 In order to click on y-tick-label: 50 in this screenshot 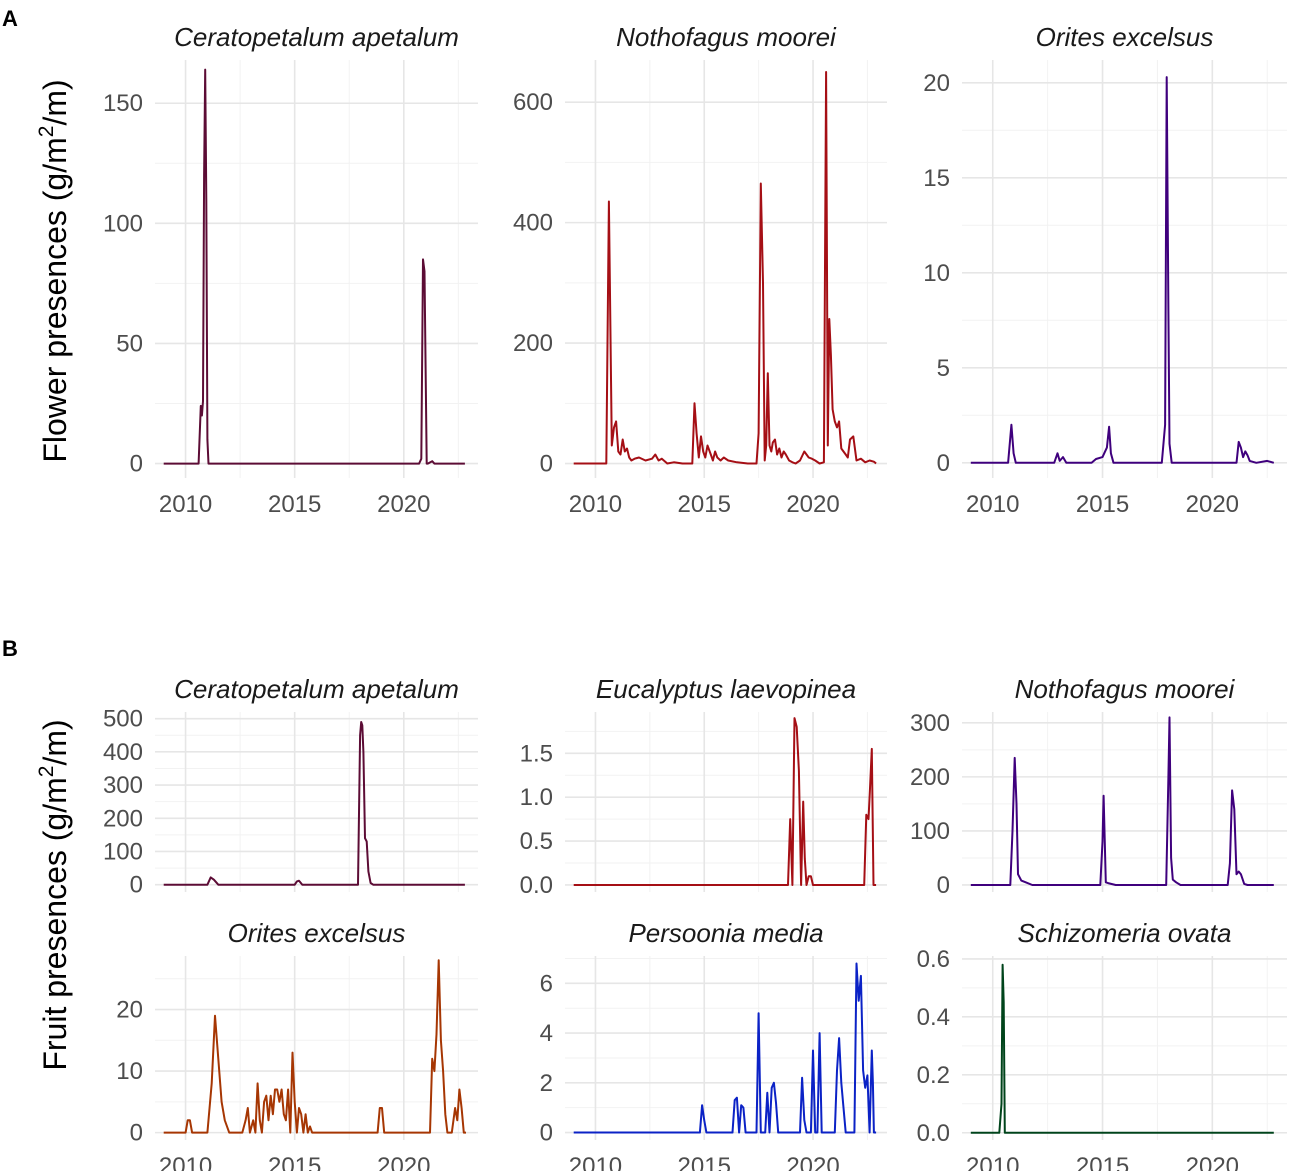, I will do `click(129, 343)`.